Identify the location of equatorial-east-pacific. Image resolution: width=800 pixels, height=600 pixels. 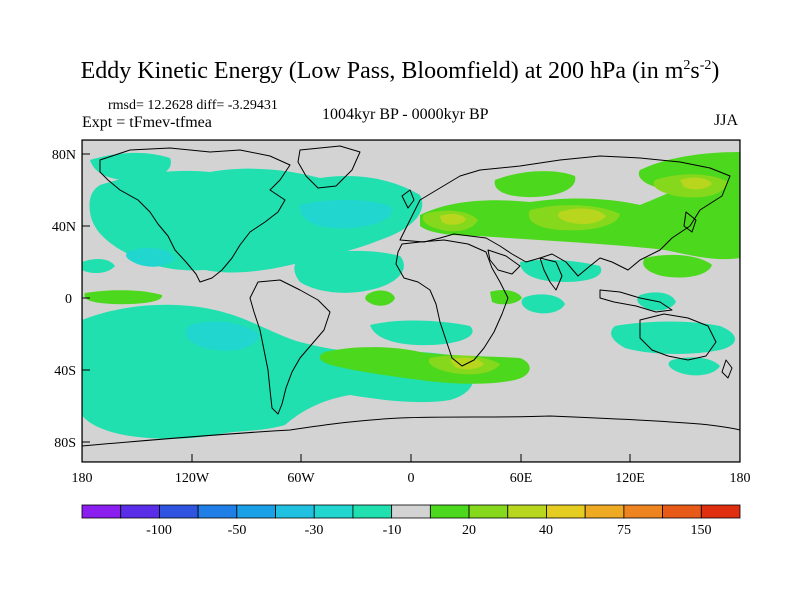
(98, 266).